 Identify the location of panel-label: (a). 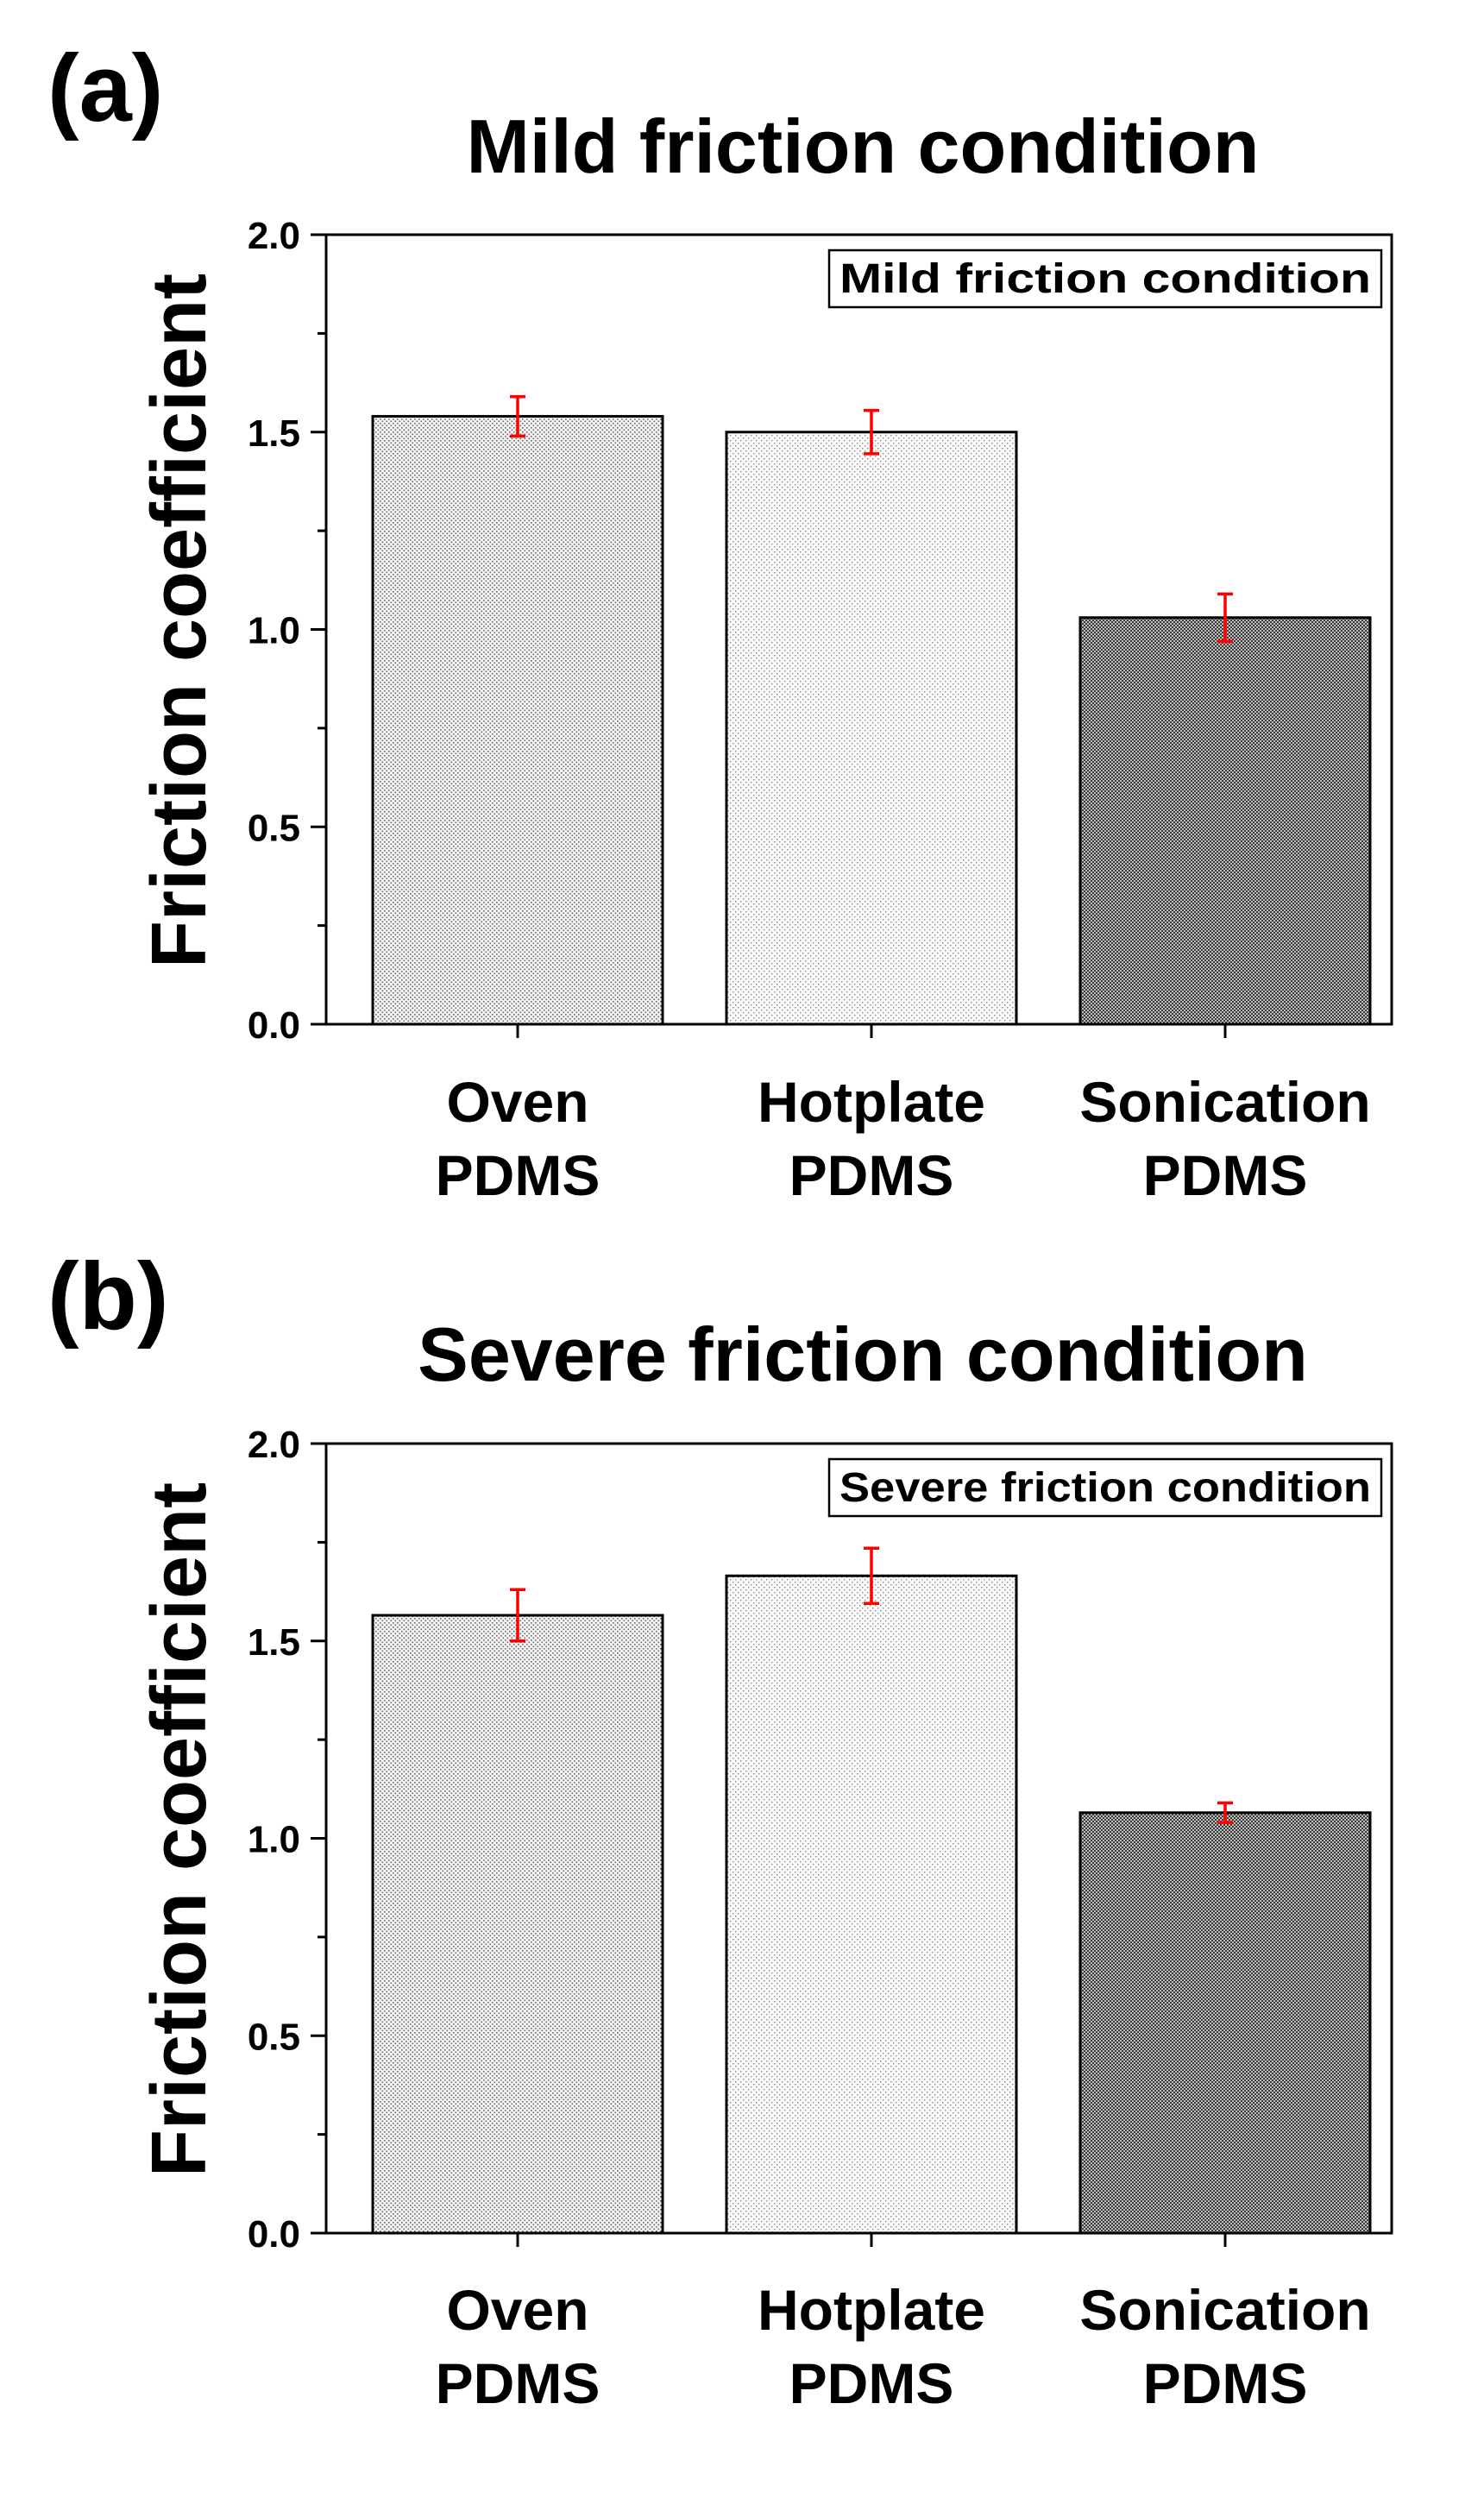
(105, 88).